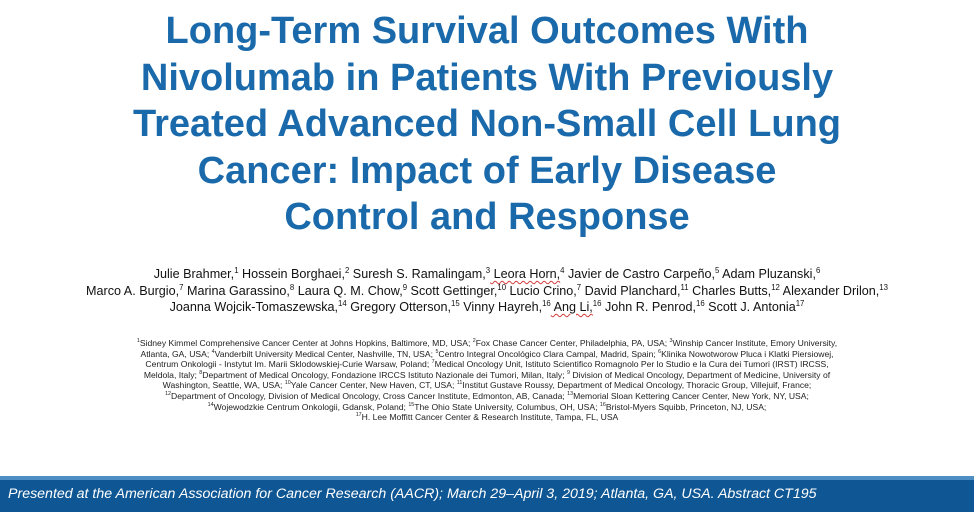 The width and height of the screenshot is (974, 512). I want to click on affiliation-number: 5, so click(437, 351).